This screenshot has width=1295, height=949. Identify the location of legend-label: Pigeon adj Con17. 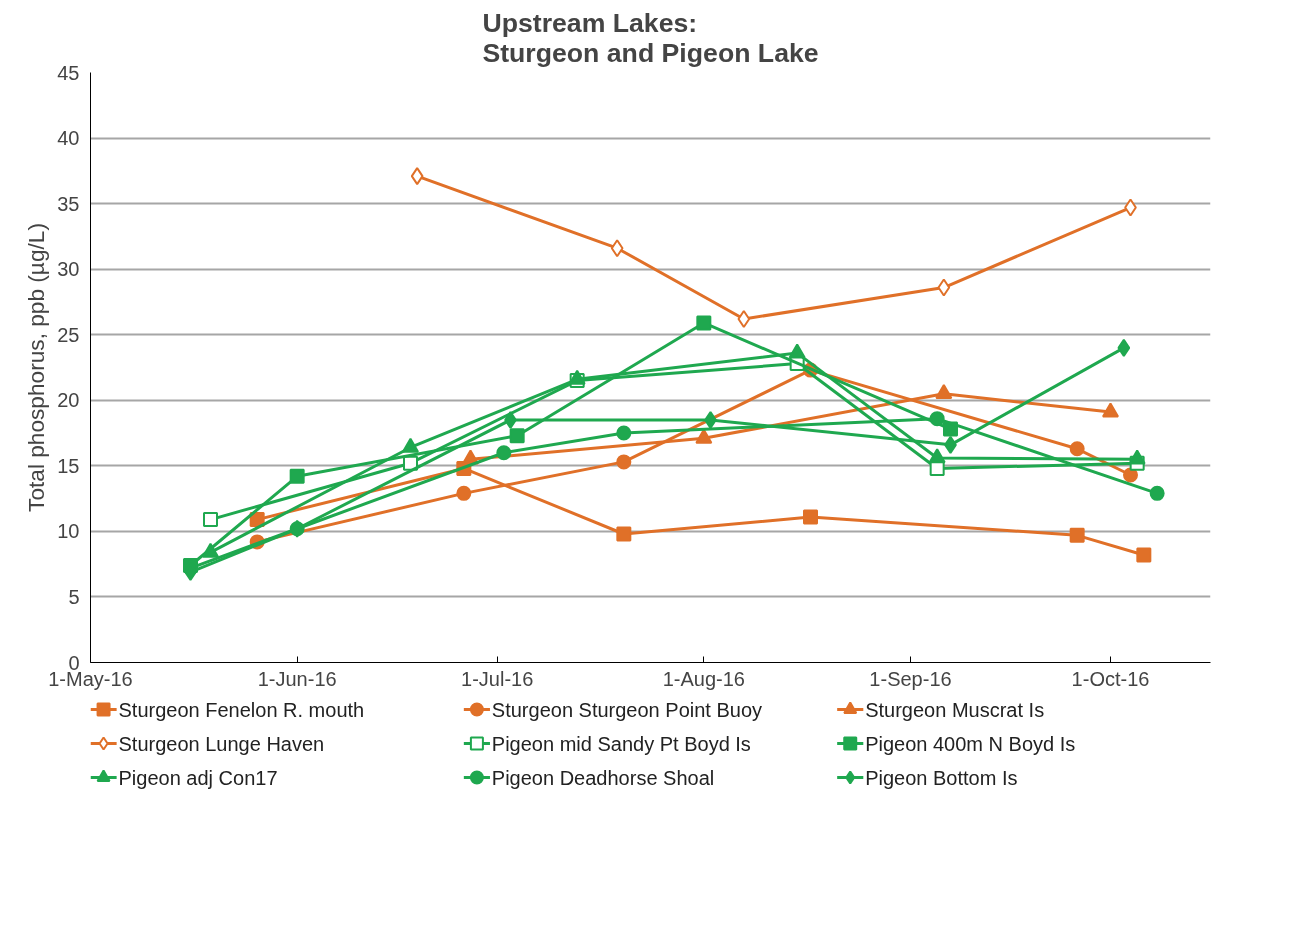
(198, 777).